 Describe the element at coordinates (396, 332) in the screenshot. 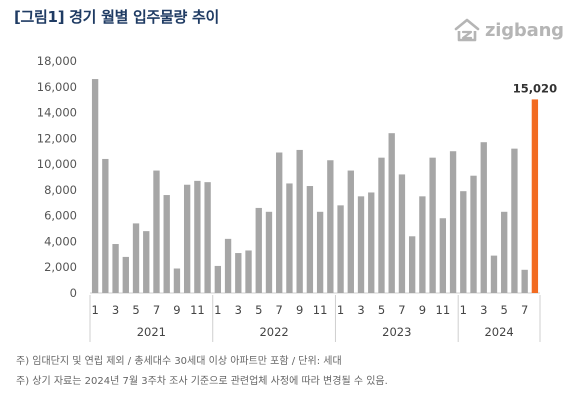

I see `year-label: 2023` at that location.